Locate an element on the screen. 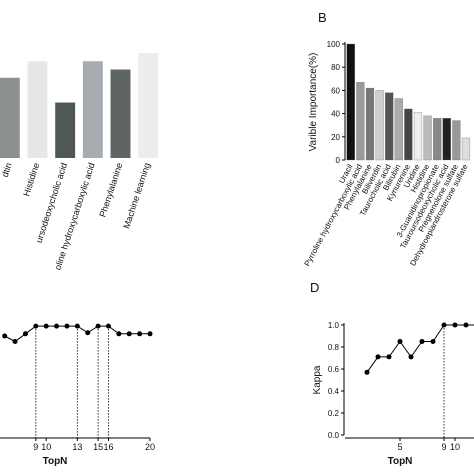 The width and height of the screenshot is (474, 474). y-tick-label: 20 is located at coordinates (335, 137).